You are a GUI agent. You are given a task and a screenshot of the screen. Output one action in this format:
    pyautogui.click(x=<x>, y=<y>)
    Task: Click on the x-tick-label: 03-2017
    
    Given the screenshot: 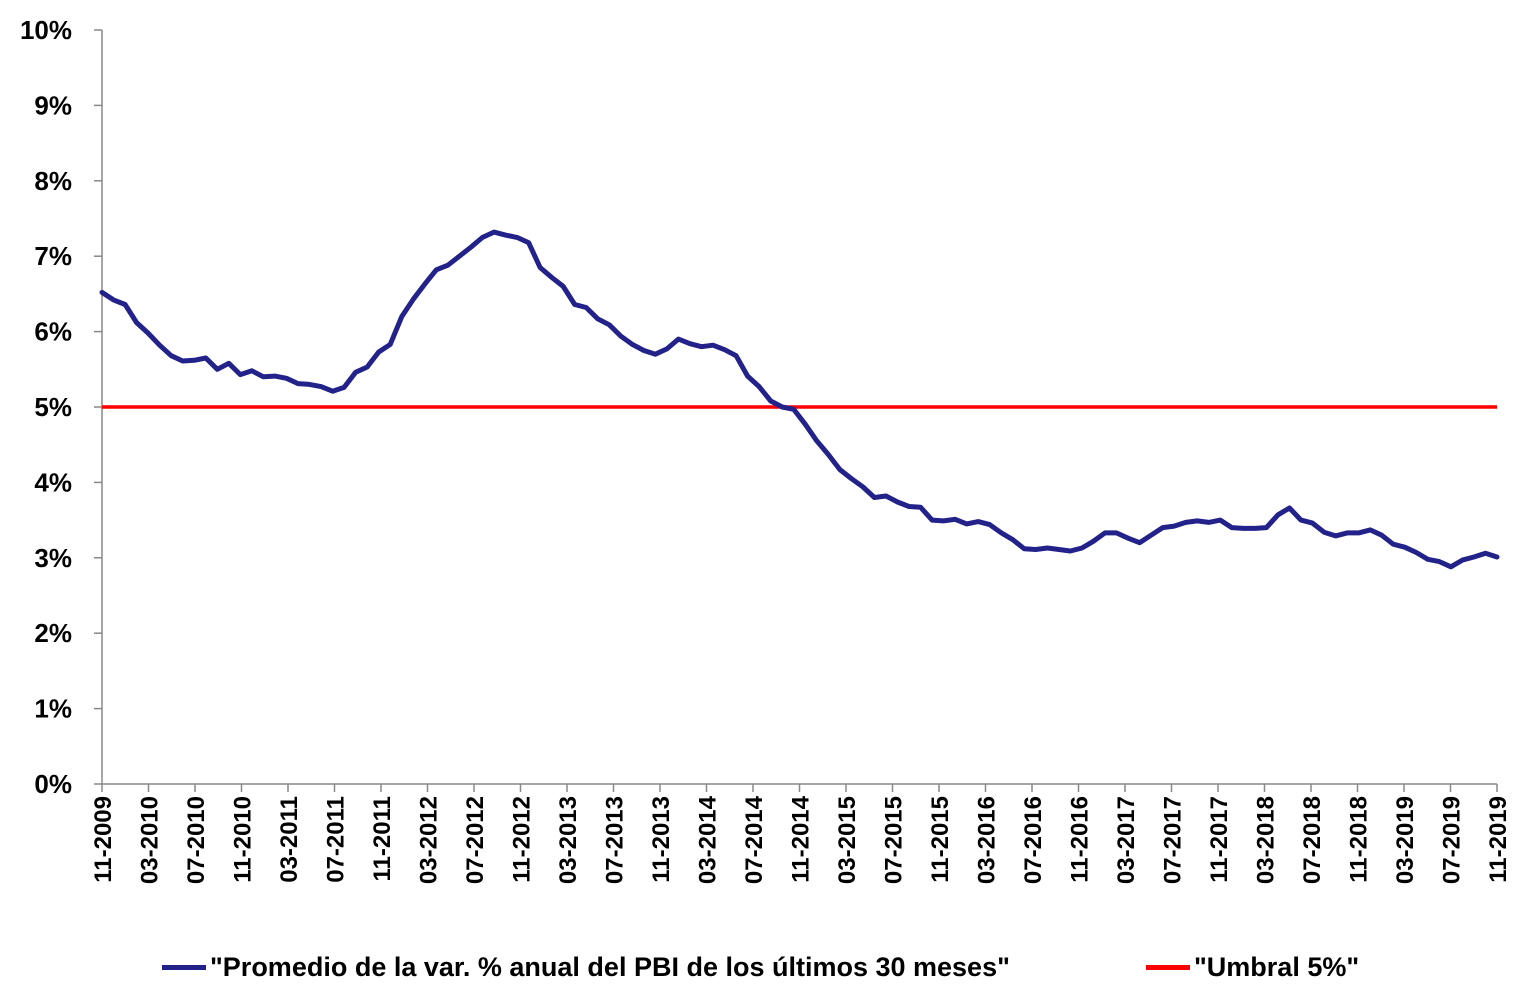 What is the action you would take?
    pyautogui.click(x=1126, y=840)
    